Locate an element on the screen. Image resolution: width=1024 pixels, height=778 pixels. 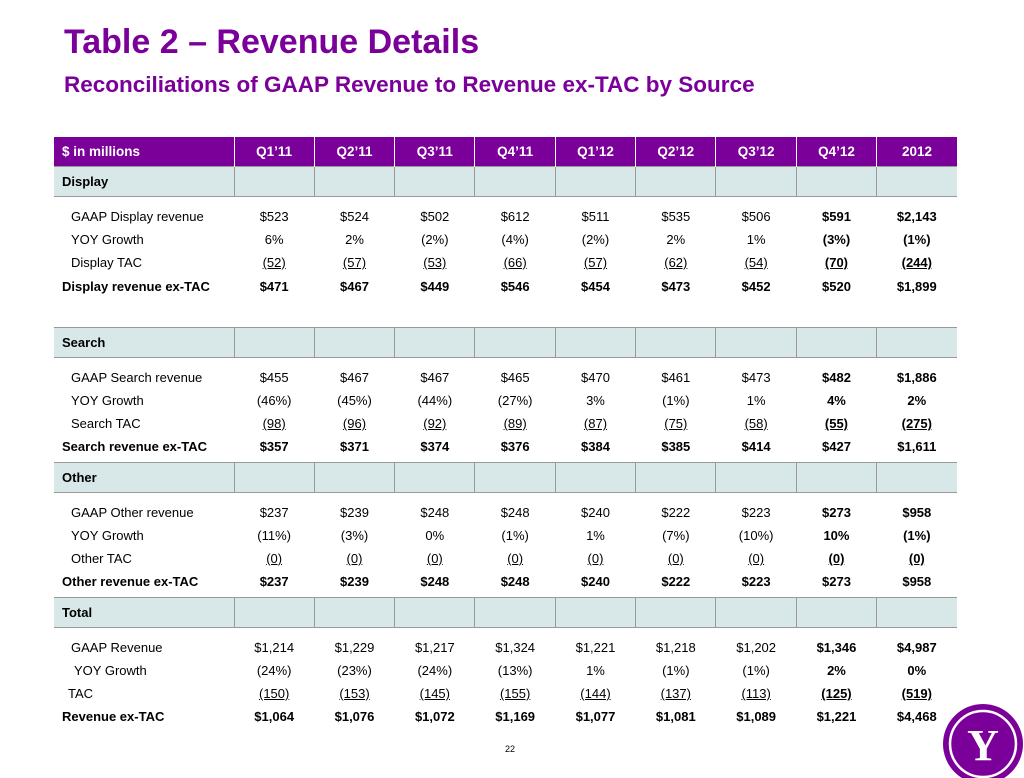
column-header: $ in millions is located at coordinates (144, 152).